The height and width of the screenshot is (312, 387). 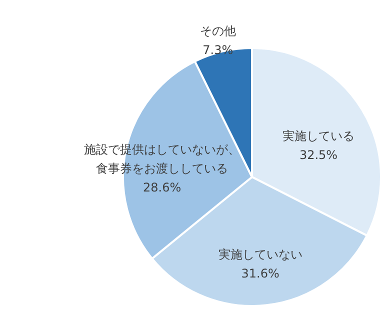 I want to click on data-label: 32.5%, so click(x=318, y=155).